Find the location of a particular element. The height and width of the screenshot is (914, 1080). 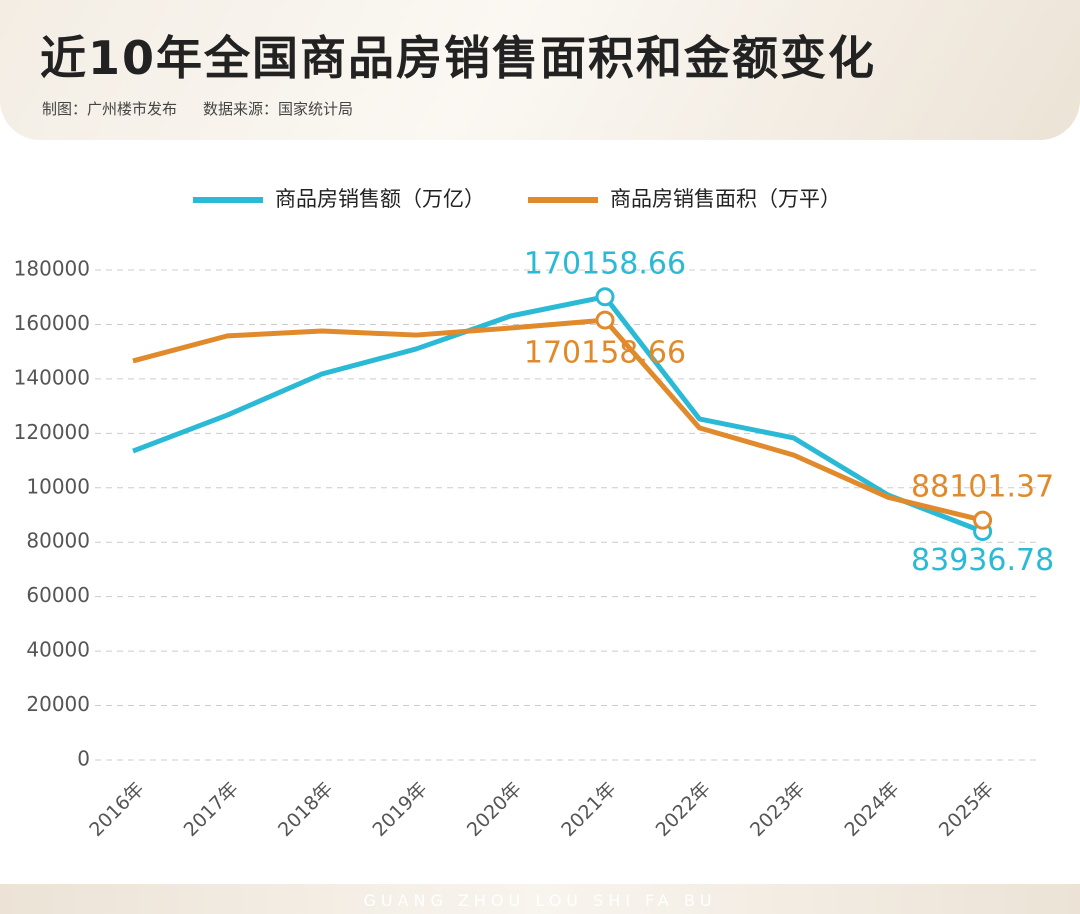

x-tick-label: 2018年 is located at coordinates (305, 809).